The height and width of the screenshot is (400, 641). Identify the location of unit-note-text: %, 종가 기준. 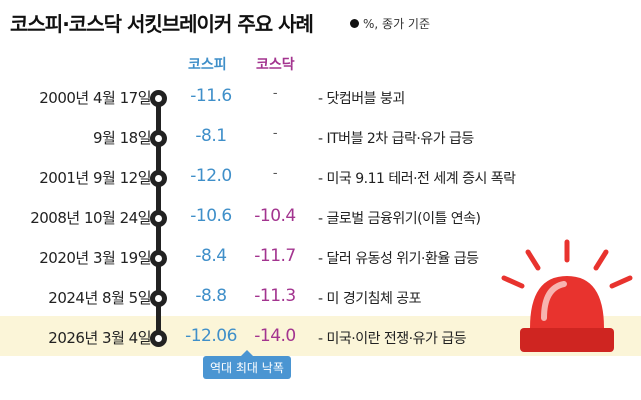
(397, 24).